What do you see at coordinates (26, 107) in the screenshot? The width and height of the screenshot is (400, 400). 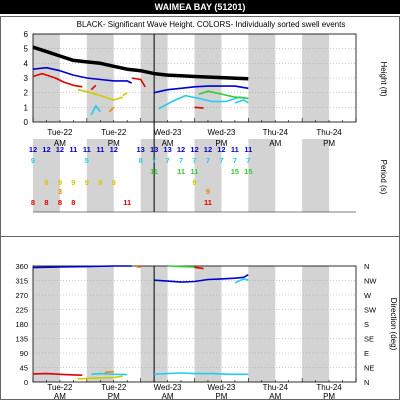 I see `height-tick-label: 1` at bounding box center [26, 107].